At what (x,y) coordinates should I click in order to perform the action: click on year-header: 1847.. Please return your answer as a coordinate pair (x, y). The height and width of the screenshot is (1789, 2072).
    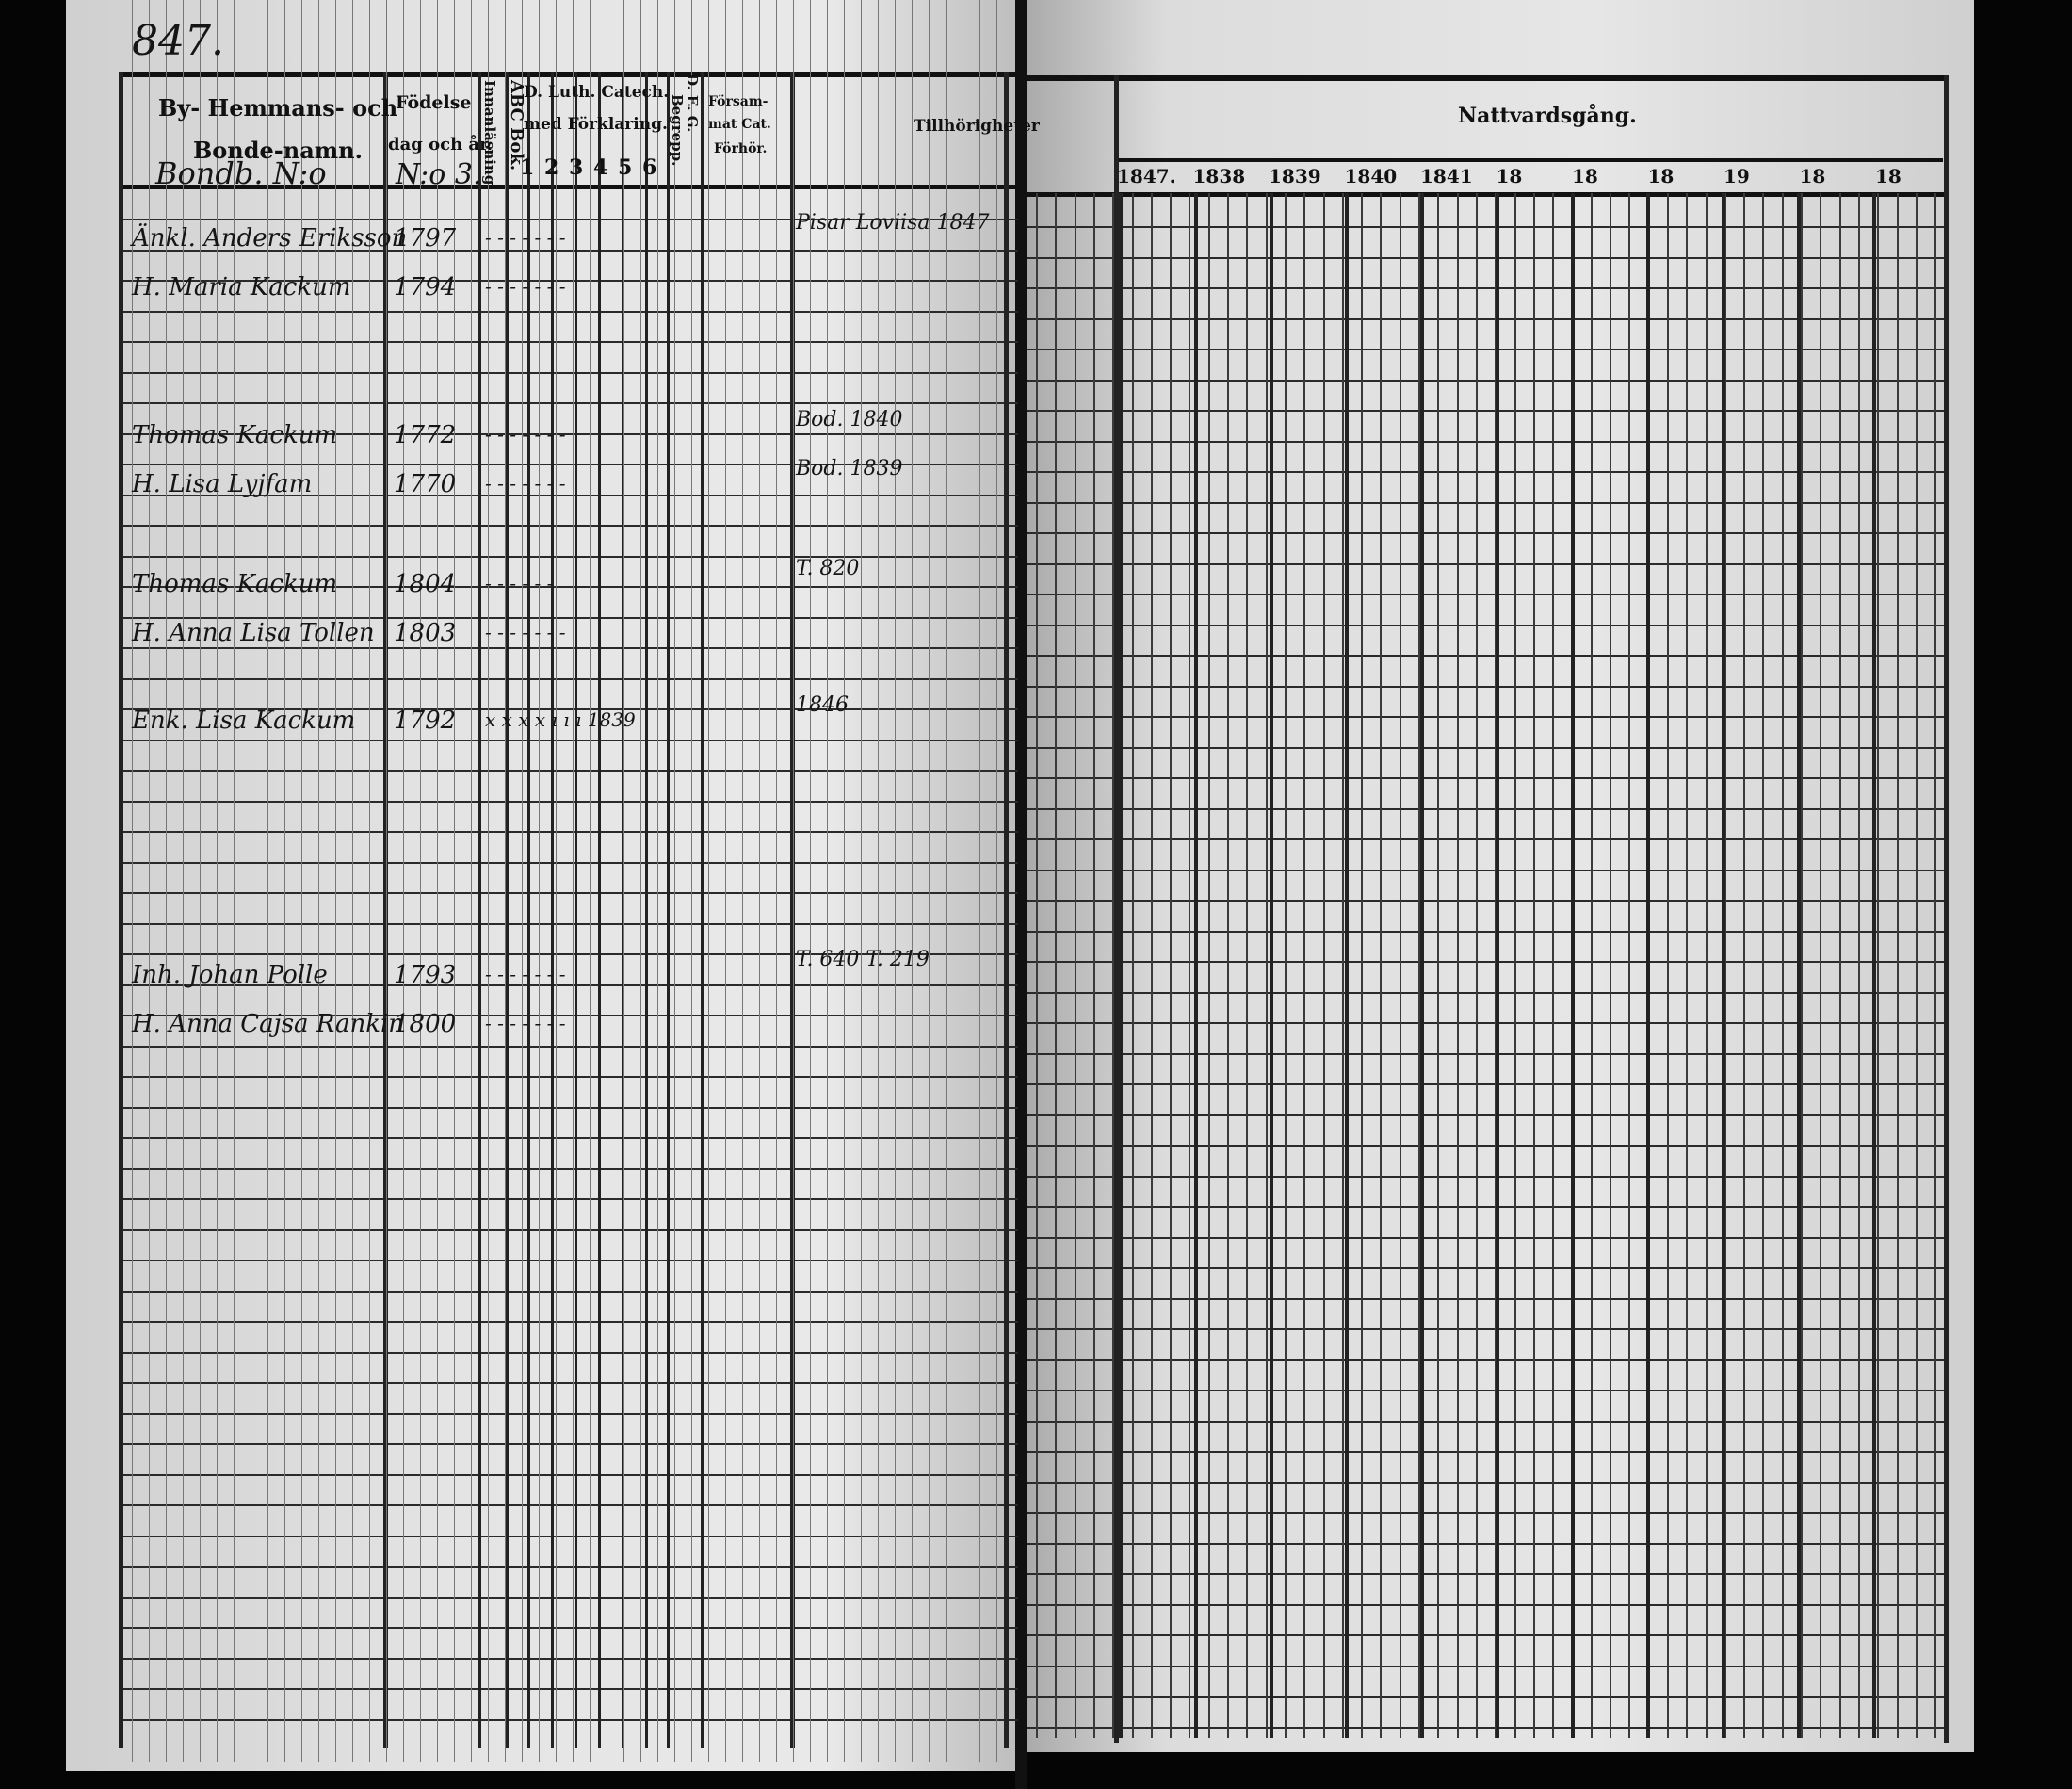
    Looking at the image, I should click on (1146, 176).